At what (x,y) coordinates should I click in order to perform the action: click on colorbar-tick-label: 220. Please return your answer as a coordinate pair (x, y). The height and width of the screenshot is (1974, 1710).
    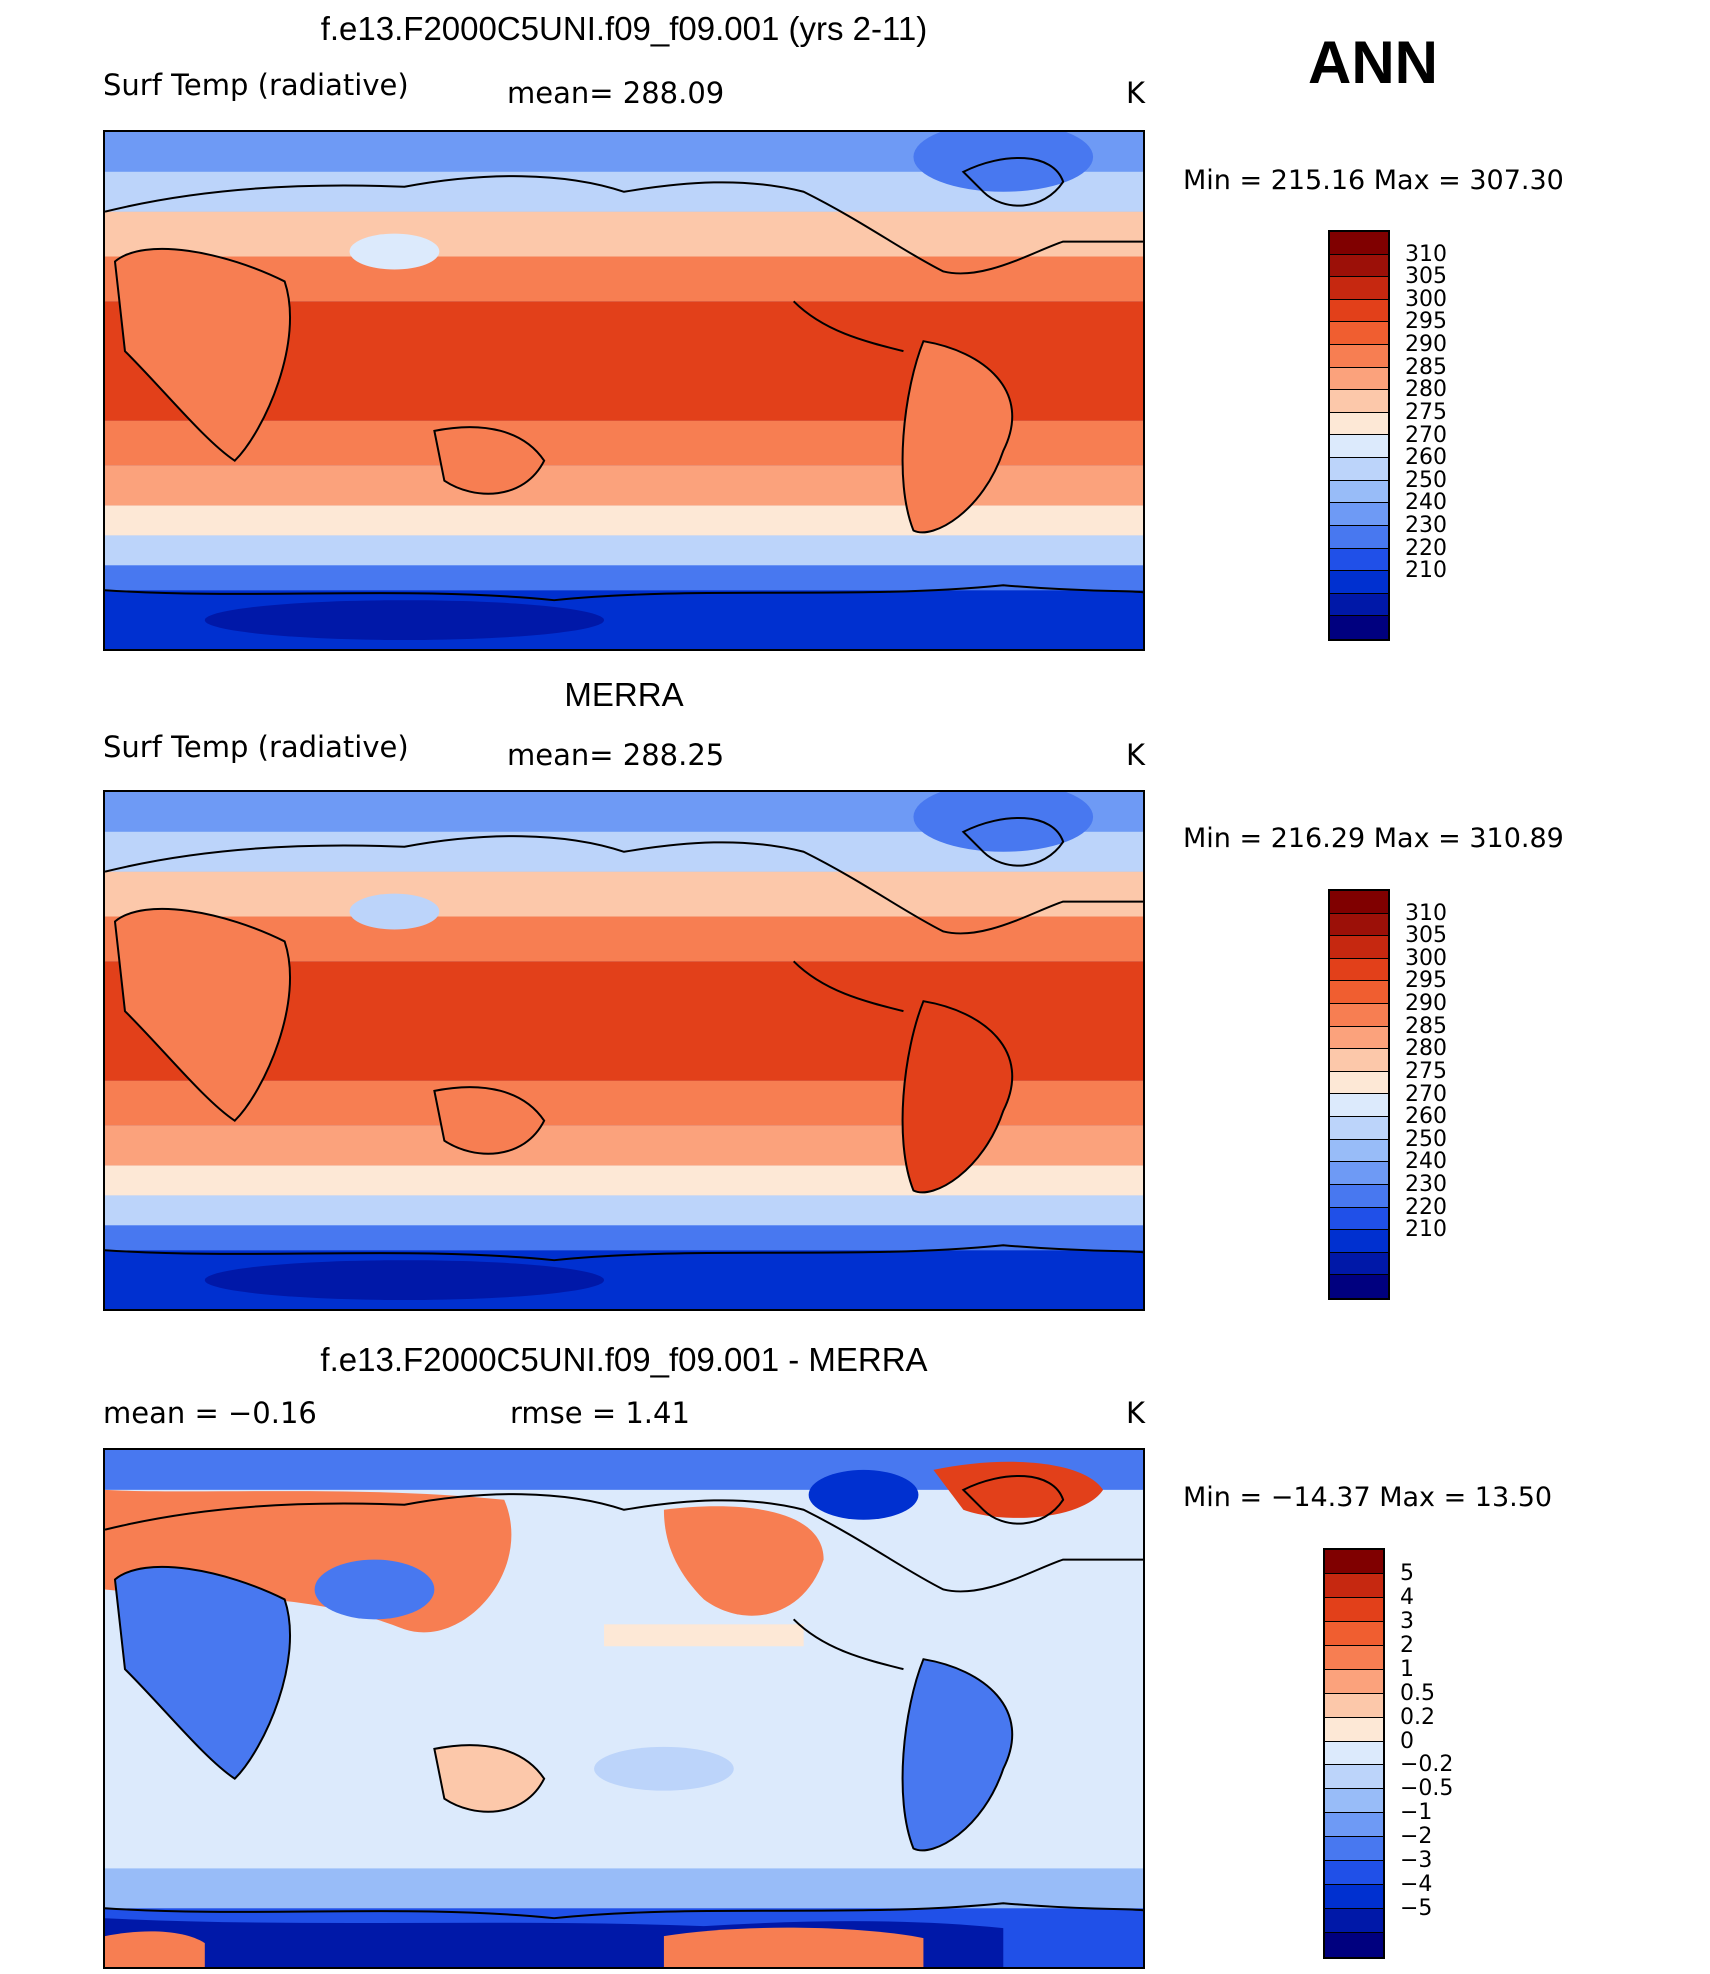
    Looking at the image, I should click on (1426, 548).